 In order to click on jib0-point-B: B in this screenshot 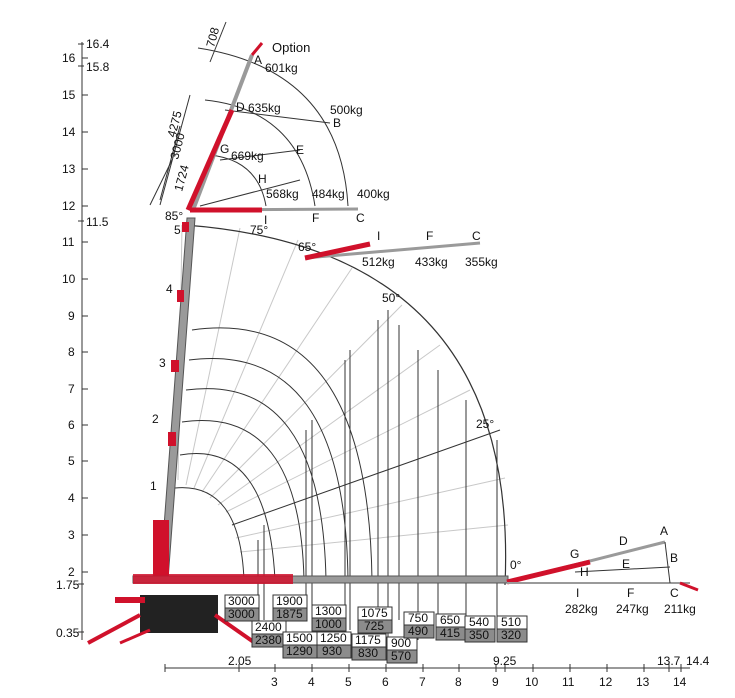, I will do `click(674, 558)`.